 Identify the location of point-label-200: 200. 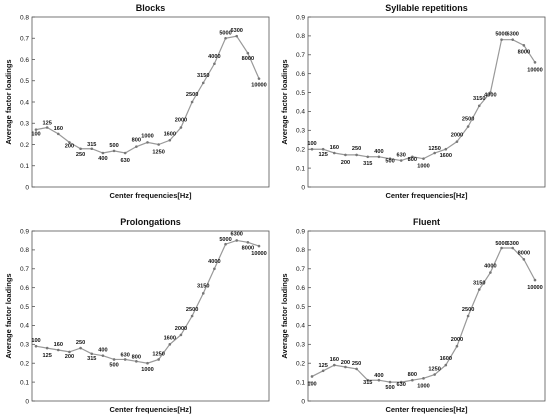
(345, 163).